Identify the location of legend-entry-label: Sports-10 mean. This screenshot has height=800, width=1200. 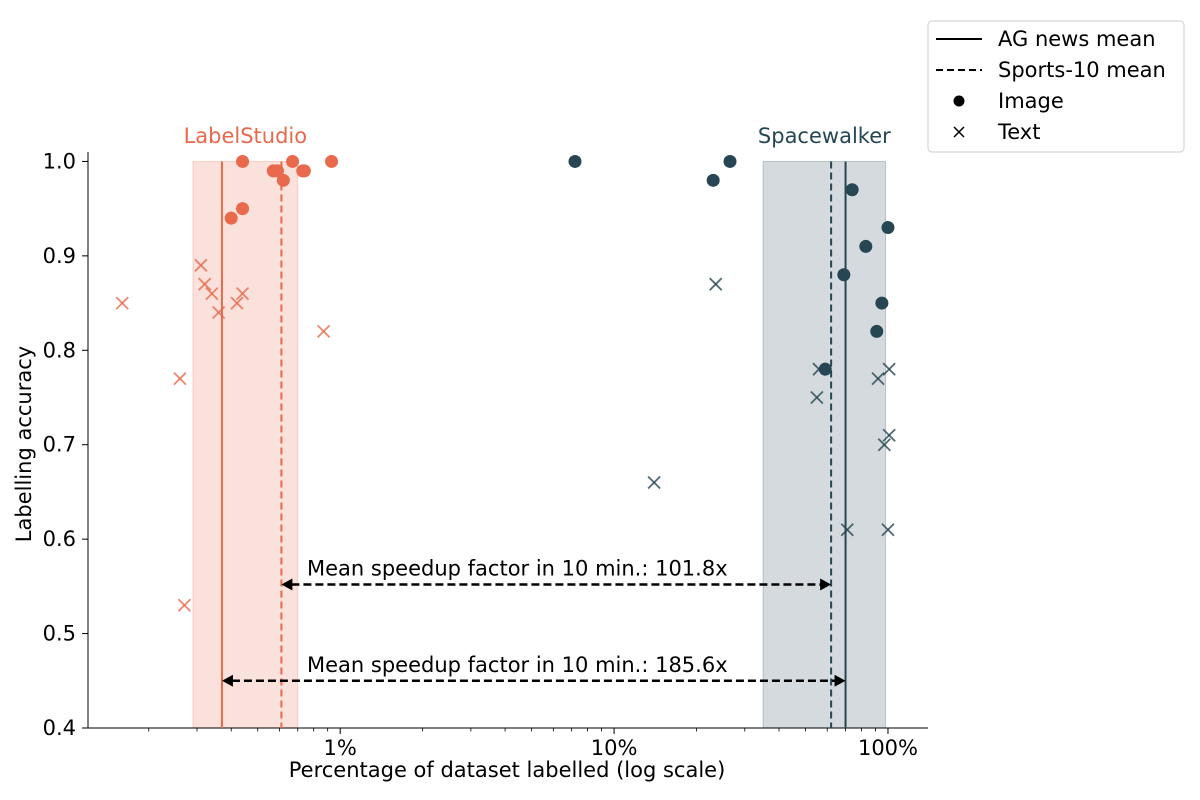
(1082, 70).